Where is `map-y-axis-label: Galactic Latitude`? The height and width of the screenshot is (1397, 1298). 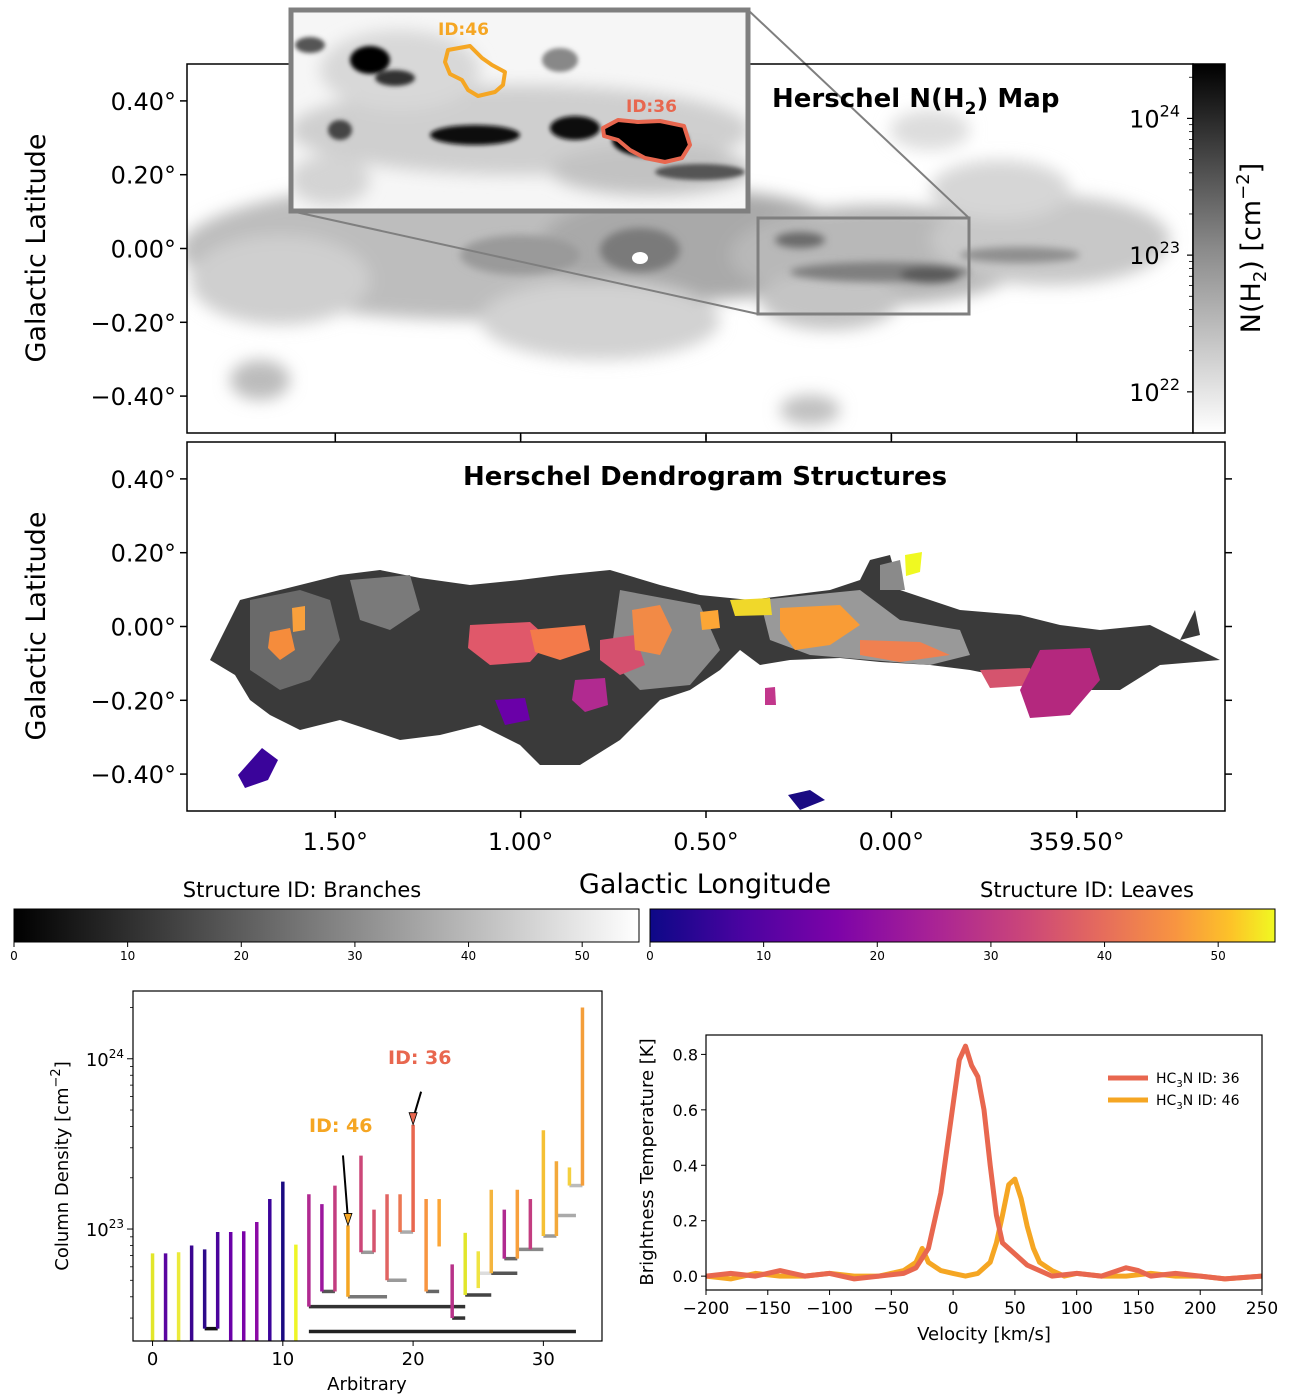 map-y-axis-label: Galactic Latitude is located at coordinates (36, 248).